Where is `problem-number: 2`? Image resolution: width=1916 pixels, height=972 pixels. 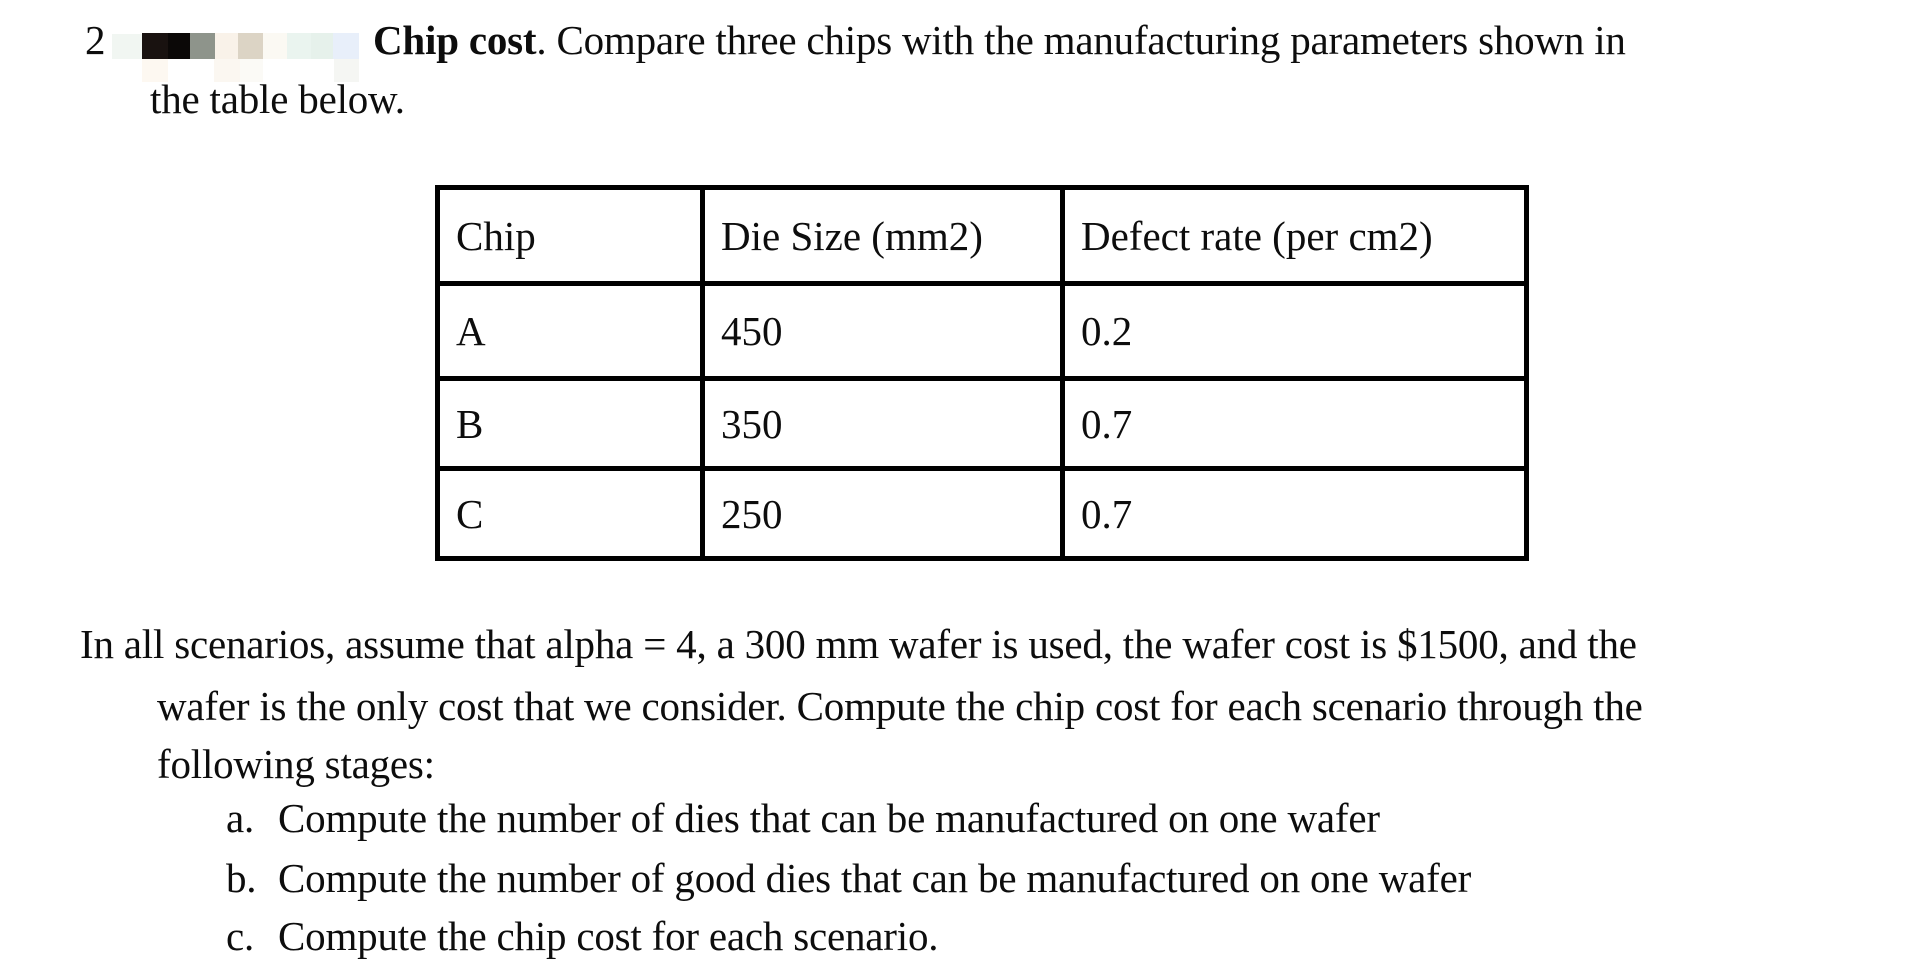
problem-number: 2 is located at coordinates (95, 40).